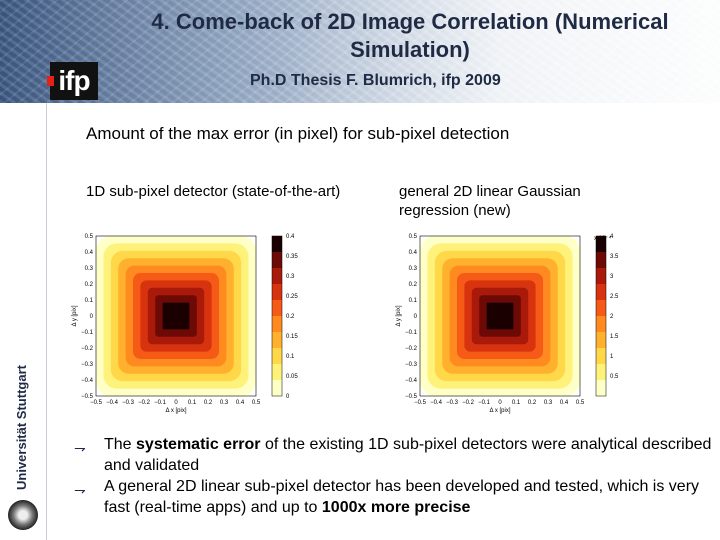  What do you see at coordinates (612, 237) in the screenshot?
I see `colorbar-tick-label: 4` at bounding box center [612, 237].